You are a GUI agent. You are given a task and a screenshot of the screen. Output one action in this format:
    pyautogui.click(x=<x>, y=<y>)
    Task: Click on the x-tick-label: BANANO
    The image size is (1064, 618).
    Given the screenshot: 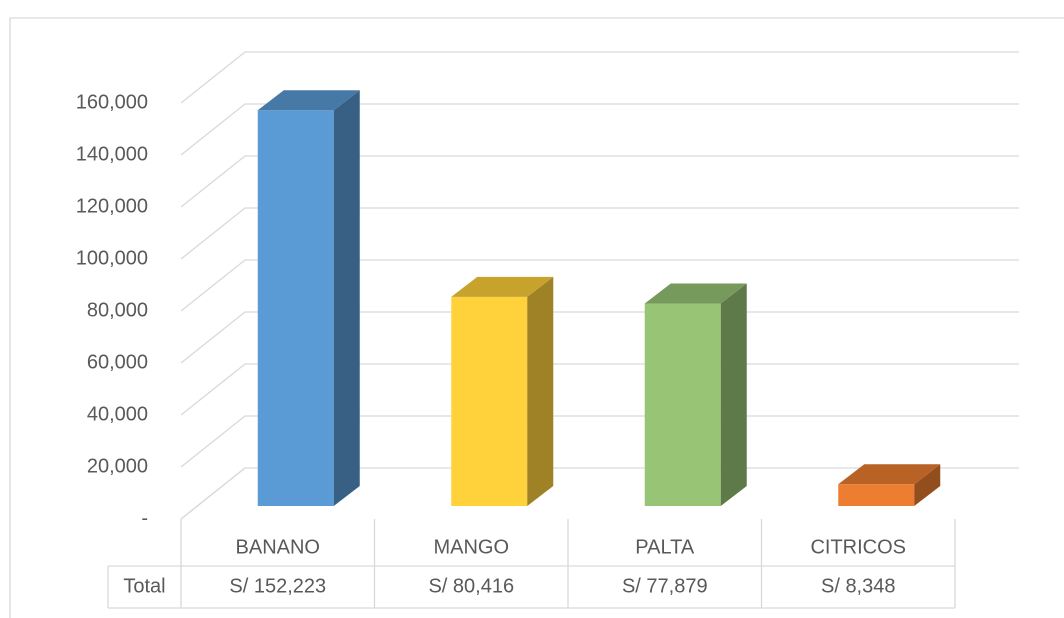 What is the action you would take?
    pyautogui.click(x=278, y=547)
    